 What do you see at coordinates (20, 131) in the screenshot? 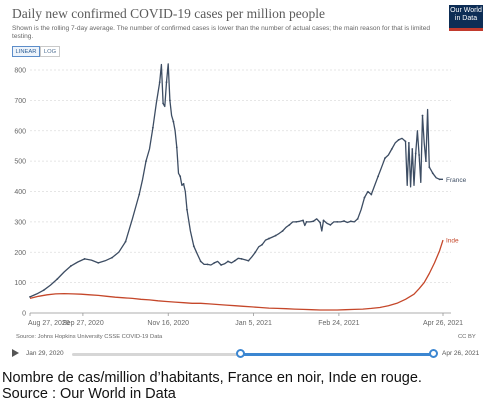
I see `y-tick-label: 600` at bounding box center [20, 131].